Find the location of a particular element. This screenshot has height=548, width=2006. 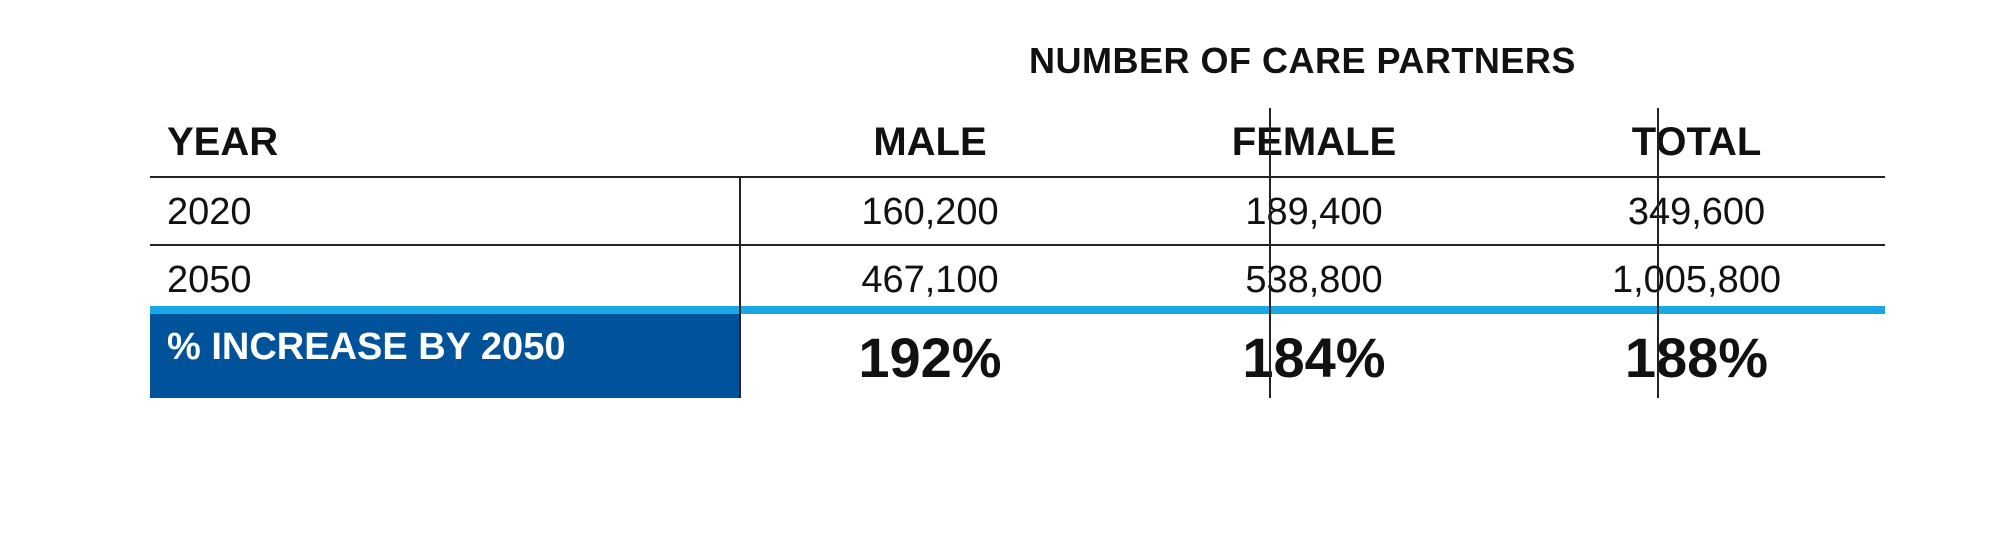

column-header-year: YEAR is located at coordinates (223, 142).